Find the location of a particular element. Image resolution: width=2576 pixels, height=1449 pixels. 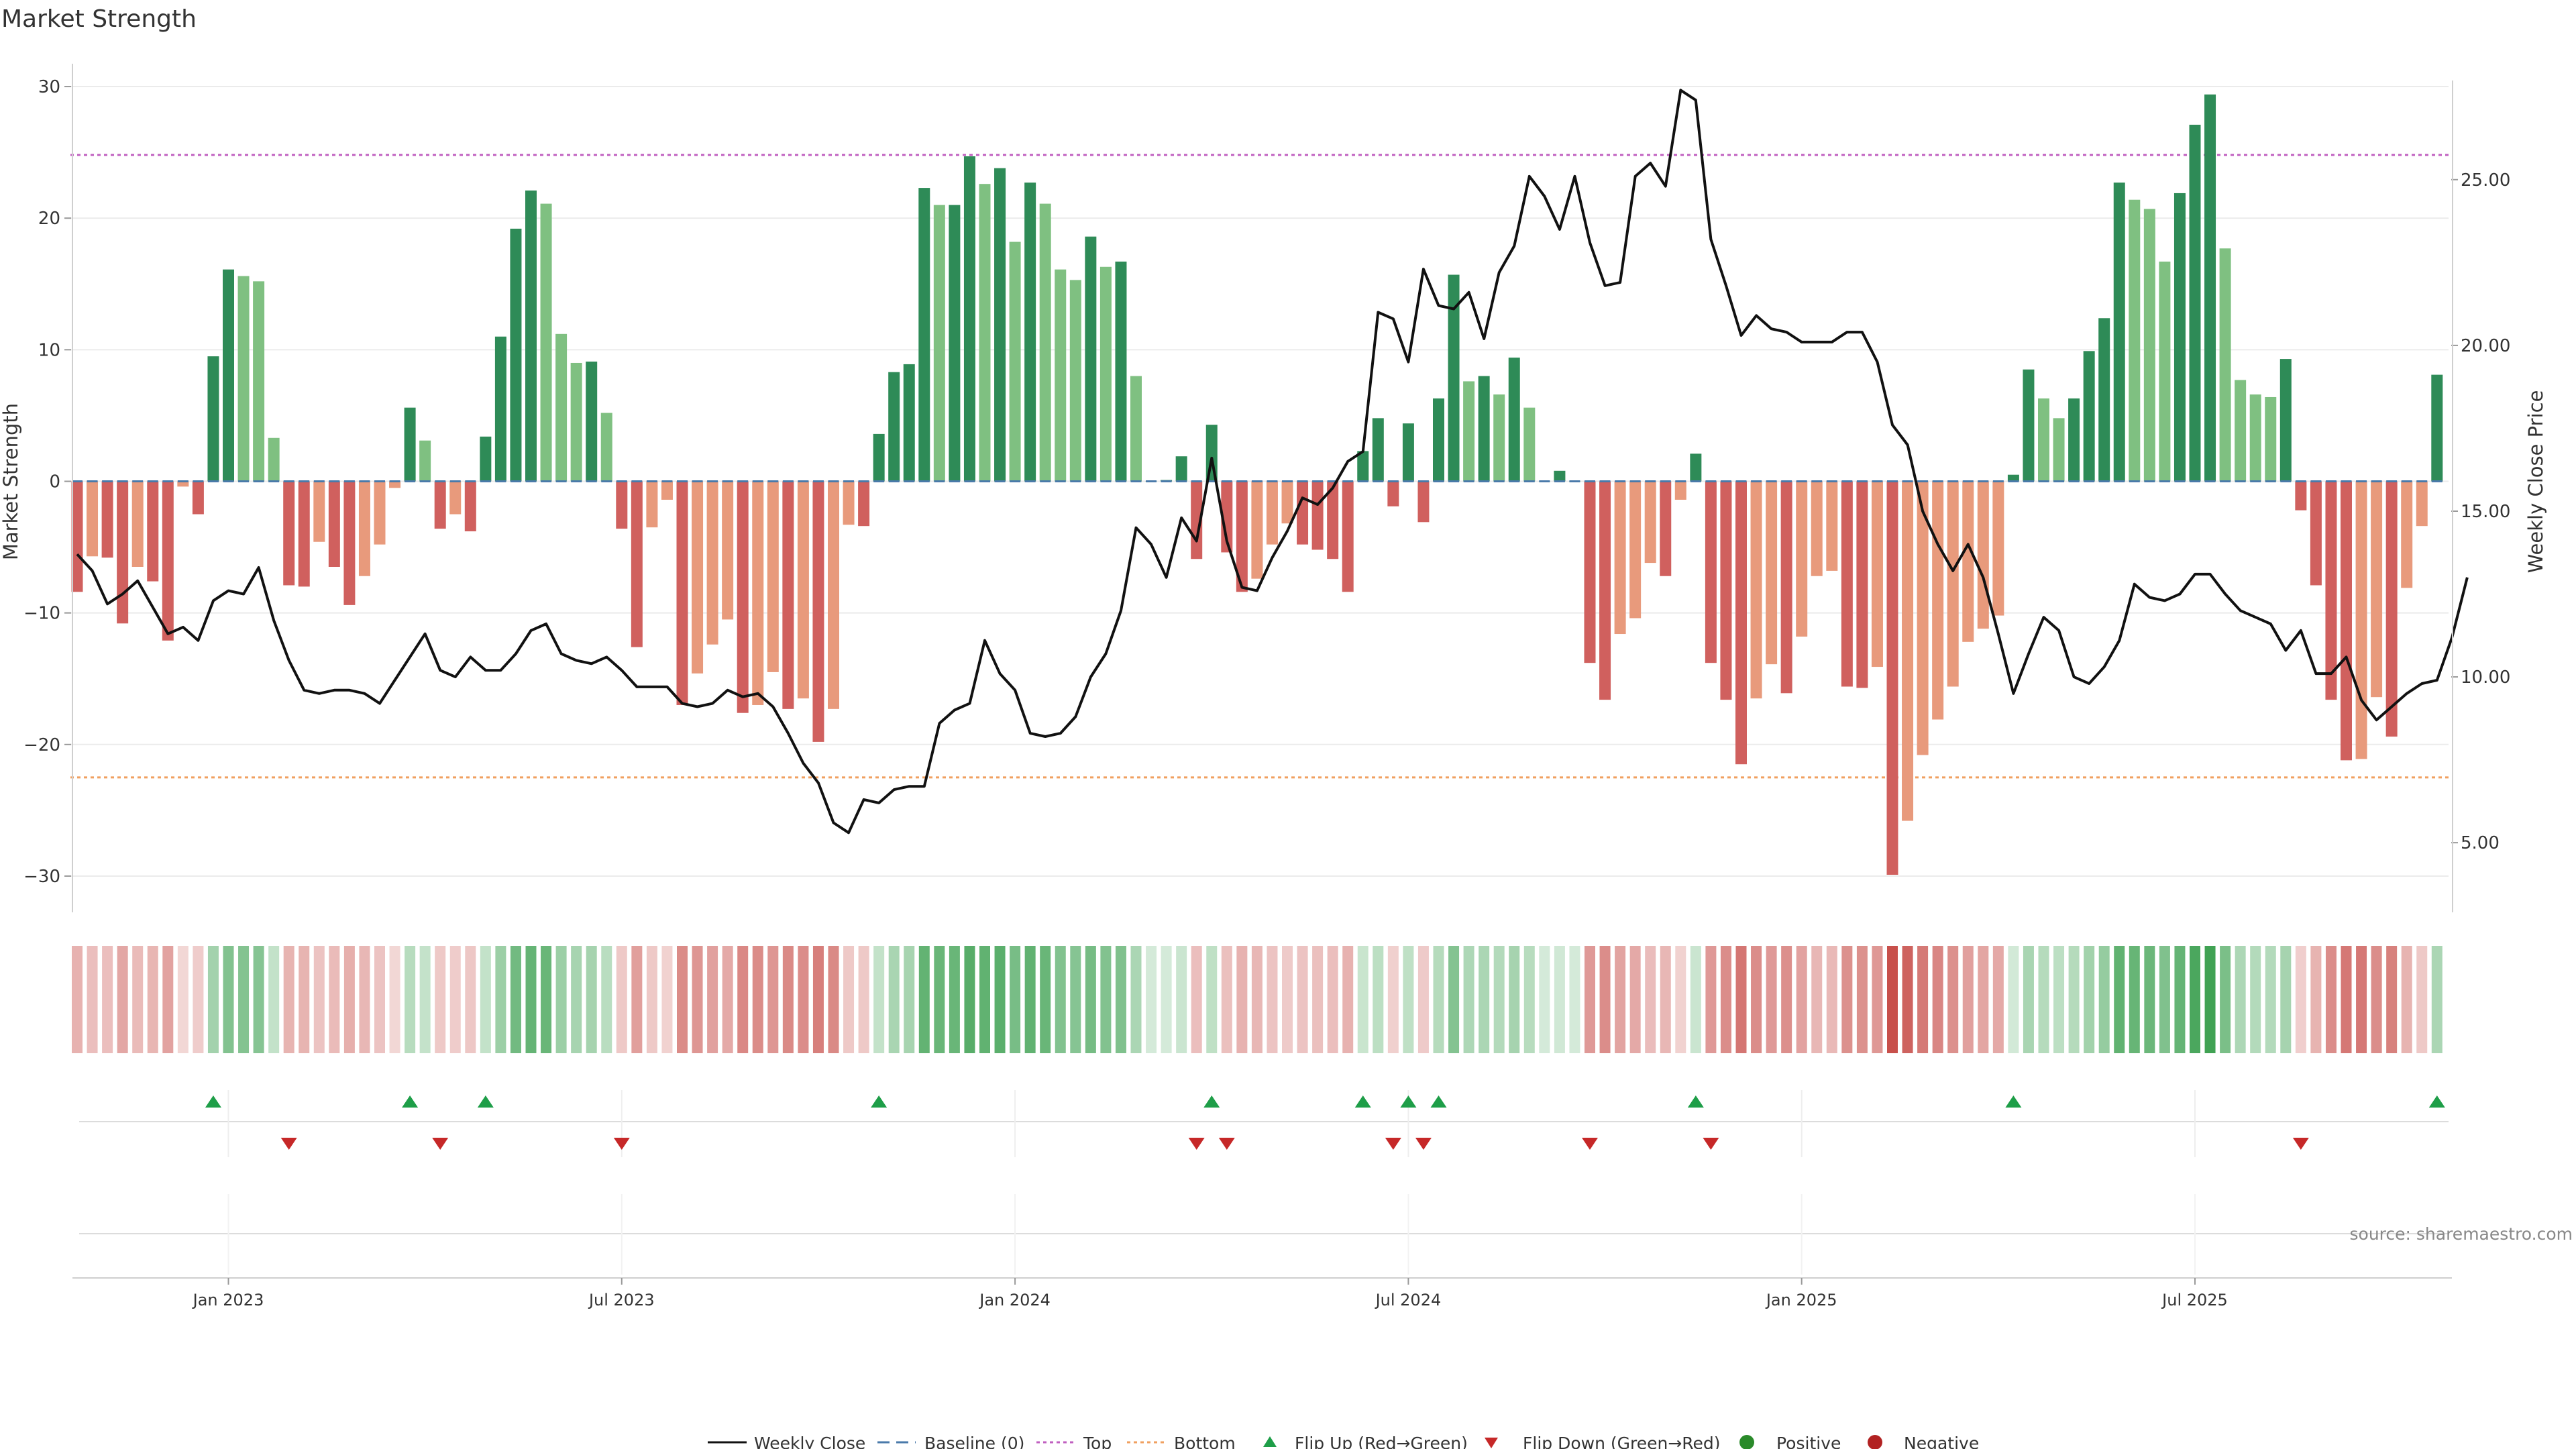

strength-heat-strip is located at coordinates (1257, 999).